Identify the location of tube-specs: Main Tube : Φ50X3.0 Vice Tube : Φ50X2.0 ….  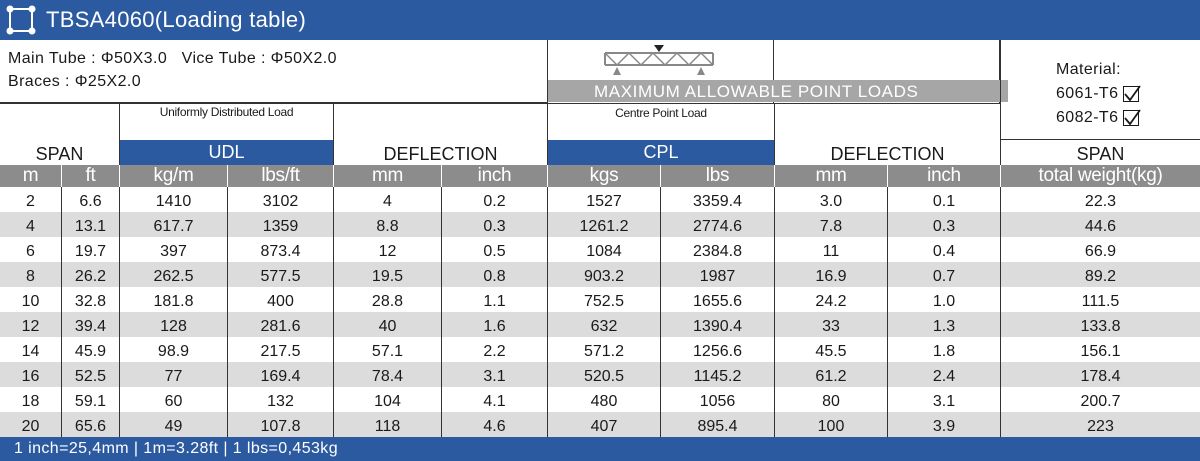
(274, 71).